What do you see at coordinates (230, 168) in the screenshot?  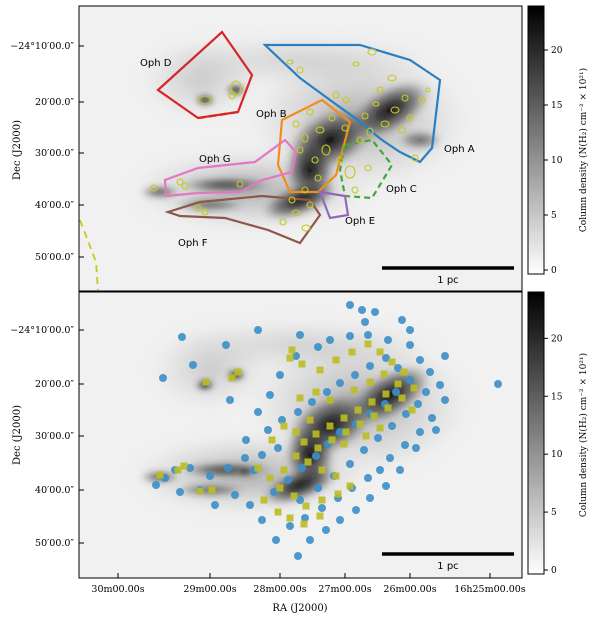 I see `oph-g-region-outline` at bounding box center [230, 168].